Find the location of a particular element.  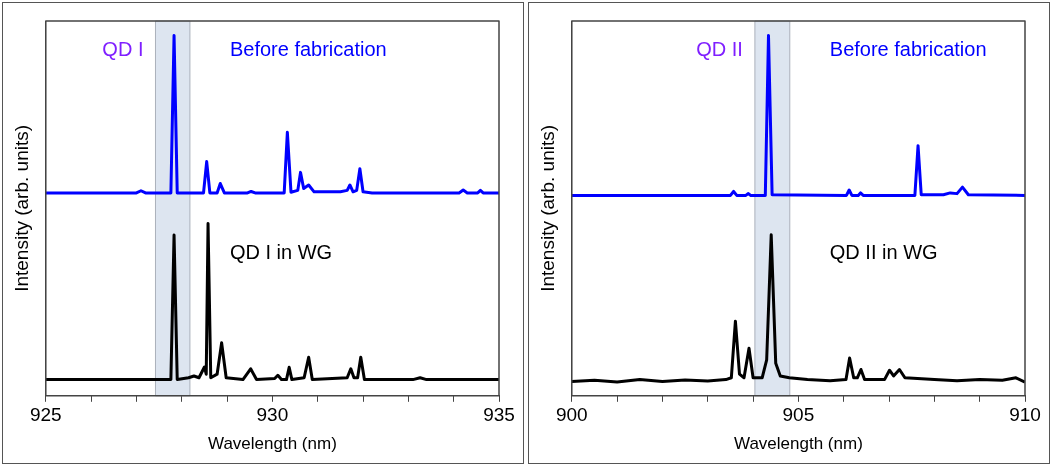

x-tick-label: 900 is located at coordinates (571, 415).